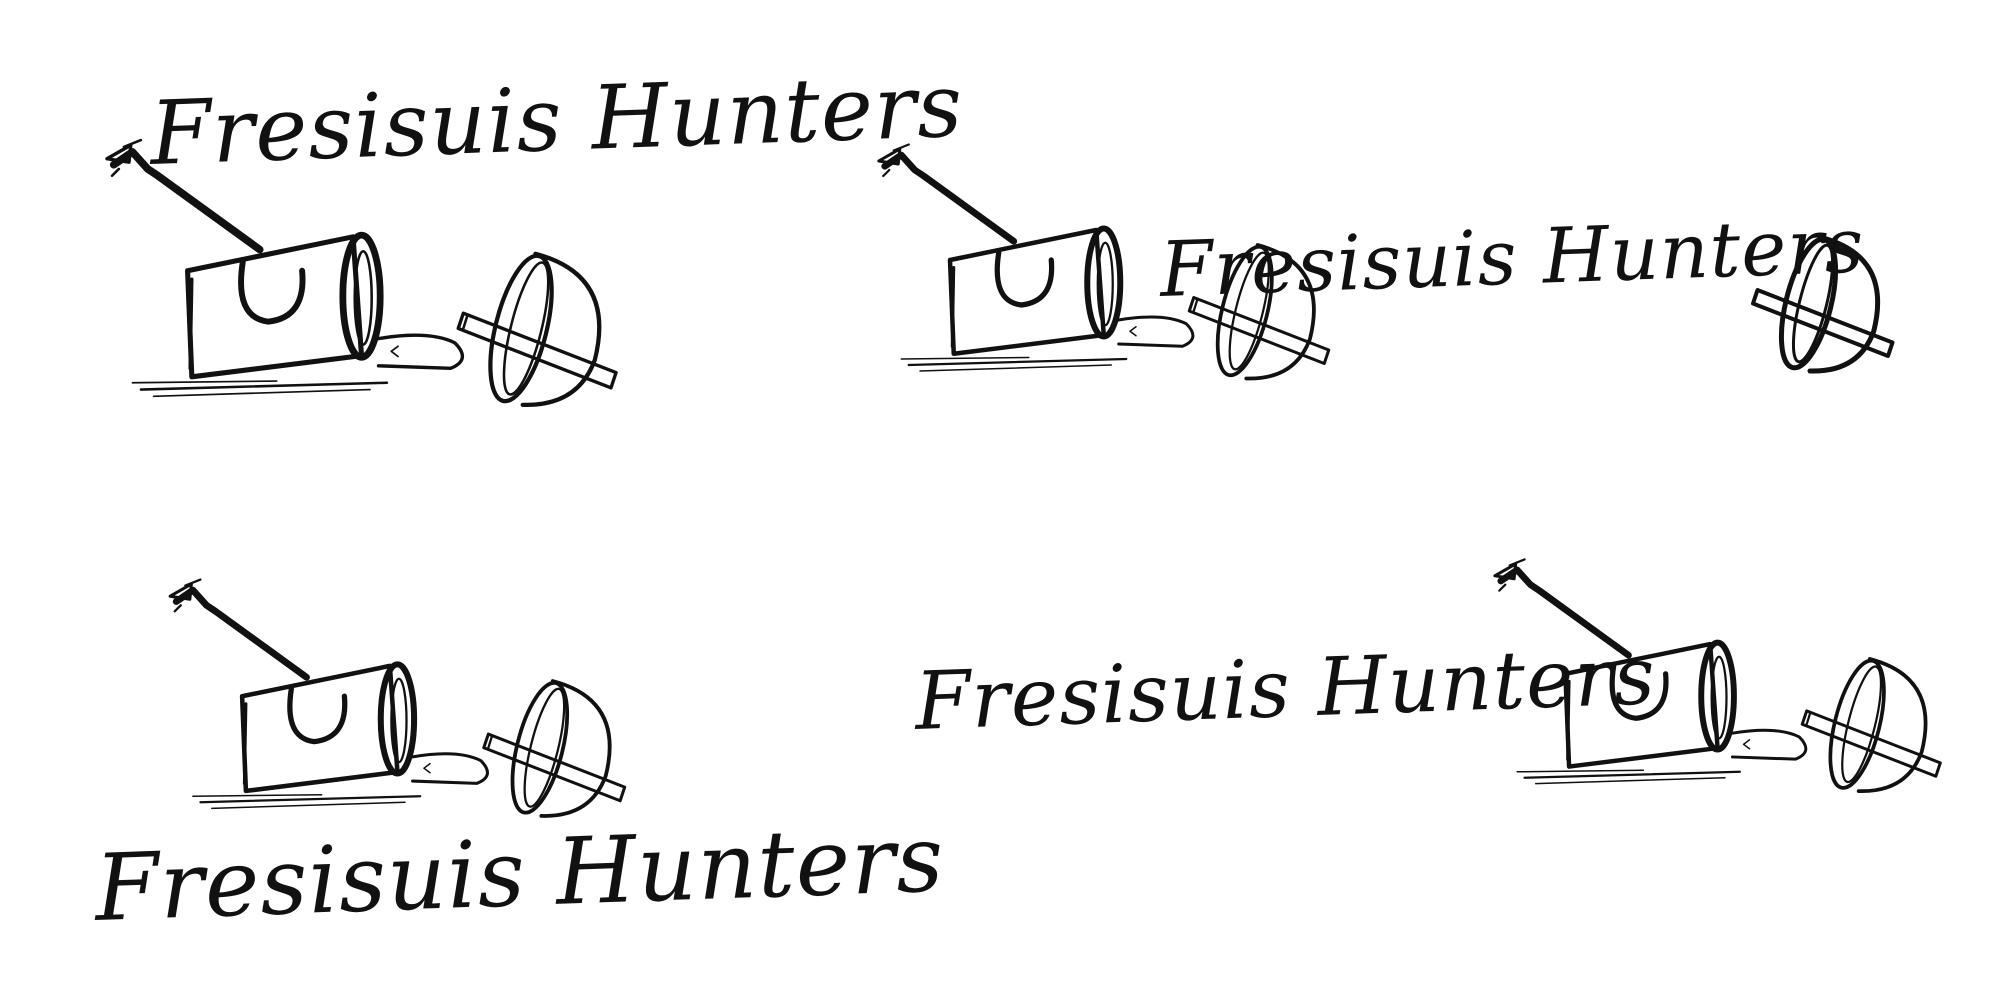  What do you see at coordinates (519, 873) in the screenshot?
I see `wordmark: Fresisuis Hunters` at bounding box center [519, 873].